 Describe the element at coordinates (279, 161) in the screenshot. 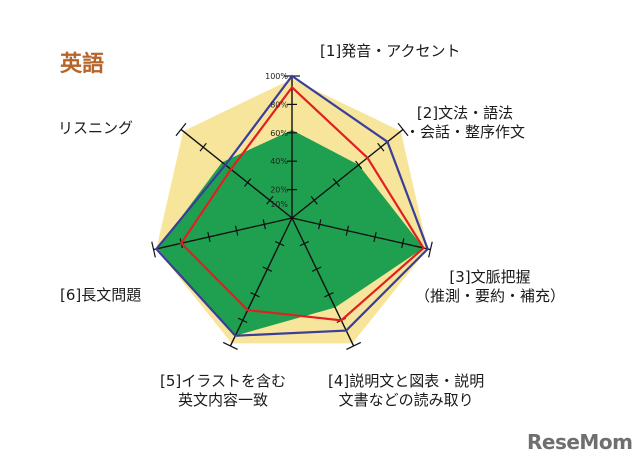

I see `tick-label-3: 40%` at that location.